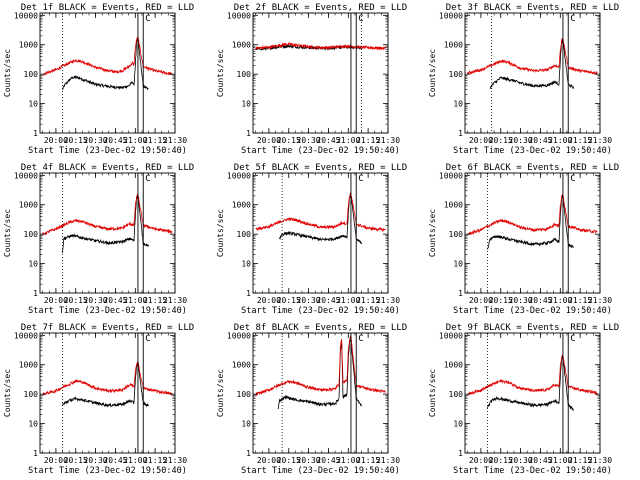 The height and width of the screenshot is (480, 640). What do you see at coordinates (532, 151) in the screenshot?
I see `panel-3-x-axis-label: Start Time (23-Dec-02 19:50:40)` at bounding box center [532, 151].